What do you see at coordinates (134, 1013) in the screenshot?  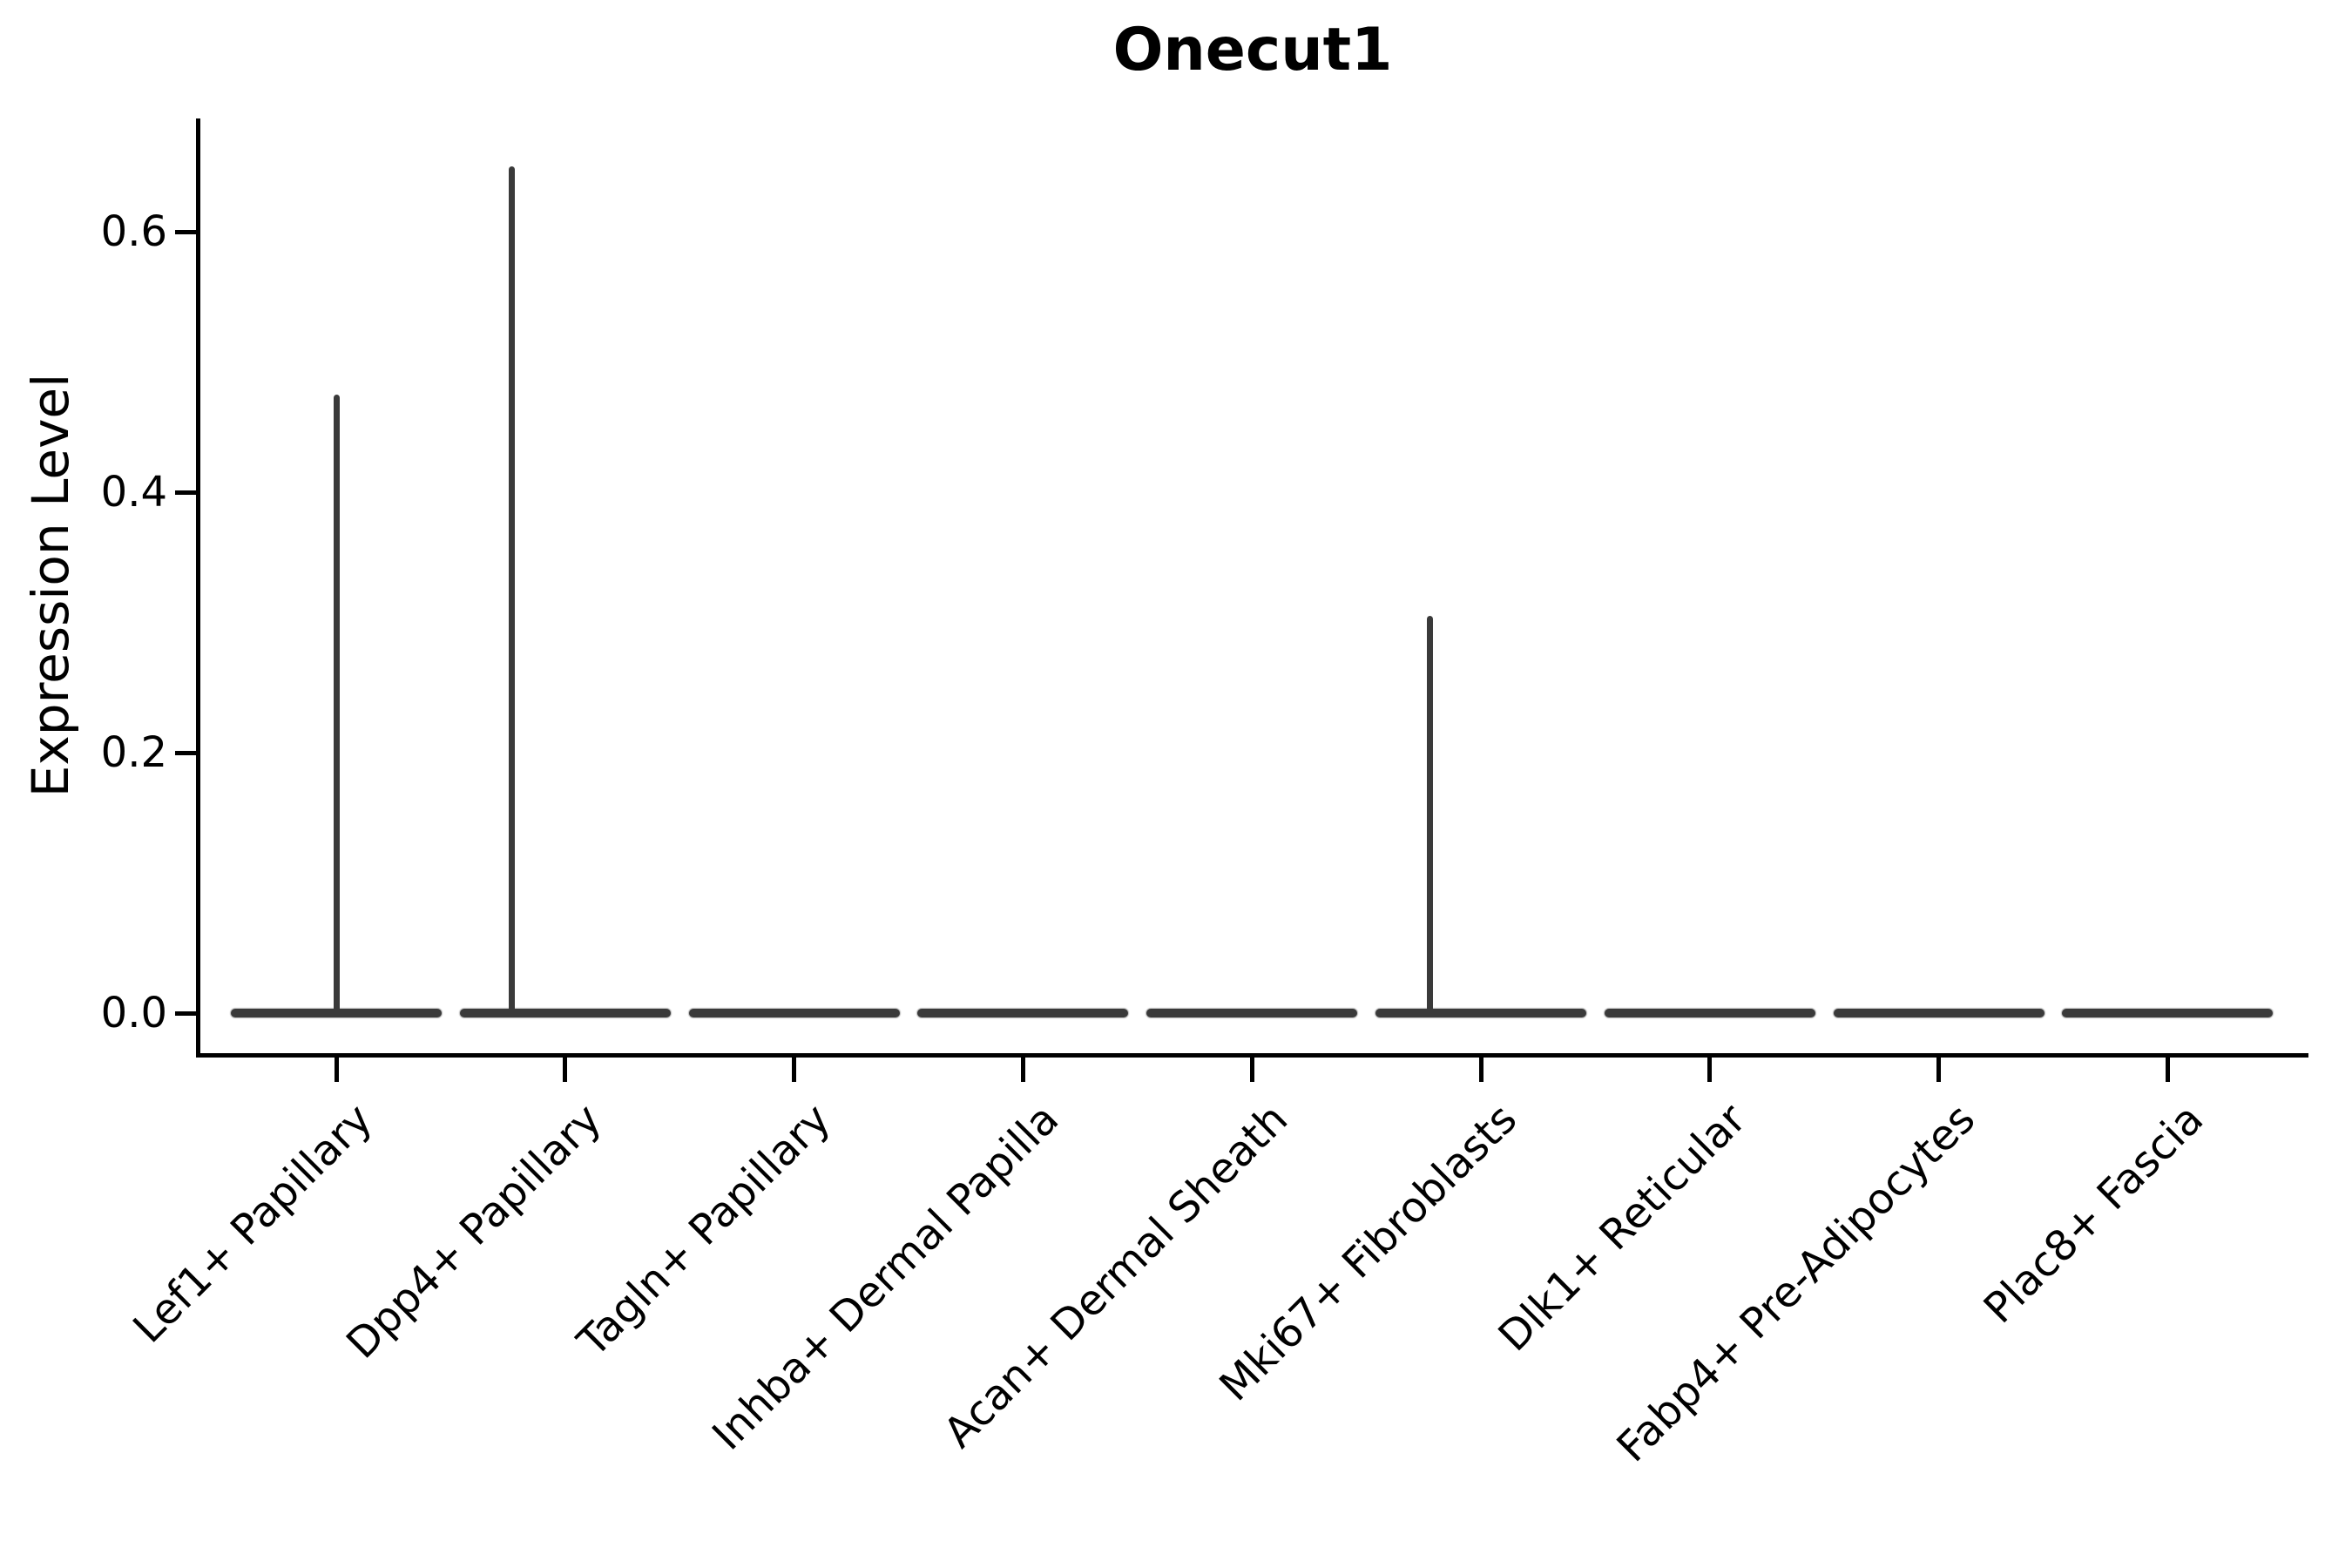 I see `y-tick-label: 0.0` at bounding box center [134, 1013].